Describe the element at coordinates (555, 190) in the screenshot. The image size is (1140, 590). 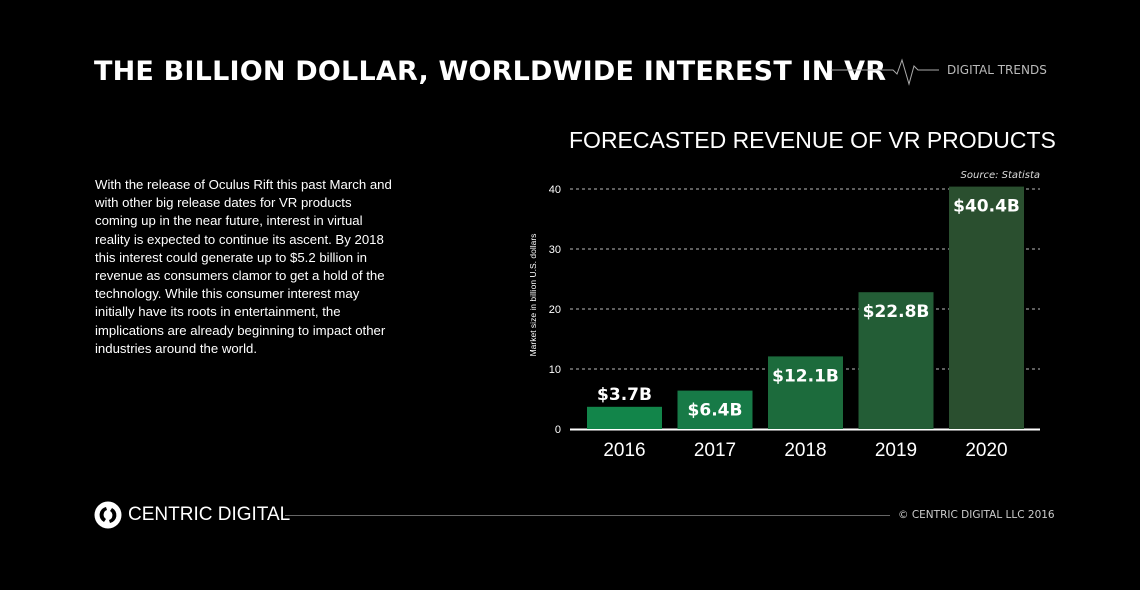
I see `y-tick-label: 40` at that location.